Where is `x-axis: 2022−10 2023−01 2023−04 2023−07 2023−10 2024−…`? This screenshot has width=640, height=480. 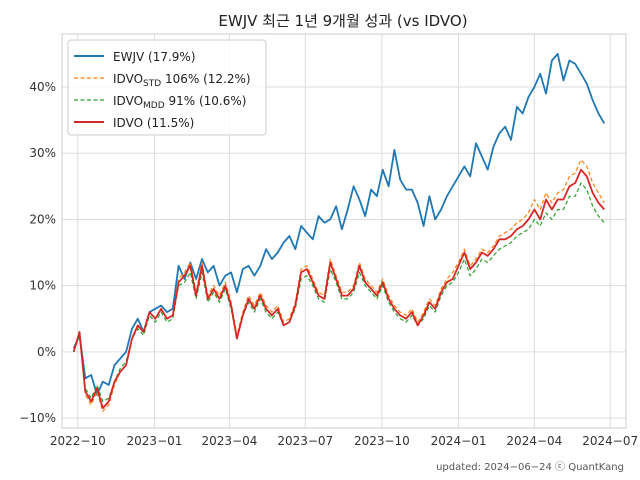
x-axis: 2022−10 2023−01 2023−04 2023−07 2023−10 2024−… is located at coordinates (344, 441).